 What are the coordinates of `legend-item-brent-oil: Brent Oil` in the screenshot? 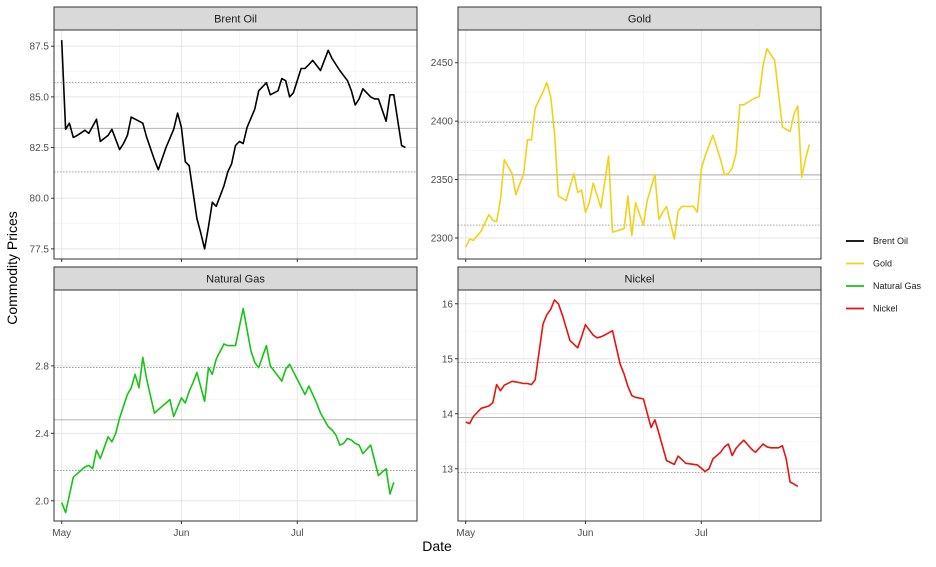 It's located at (877, 241).